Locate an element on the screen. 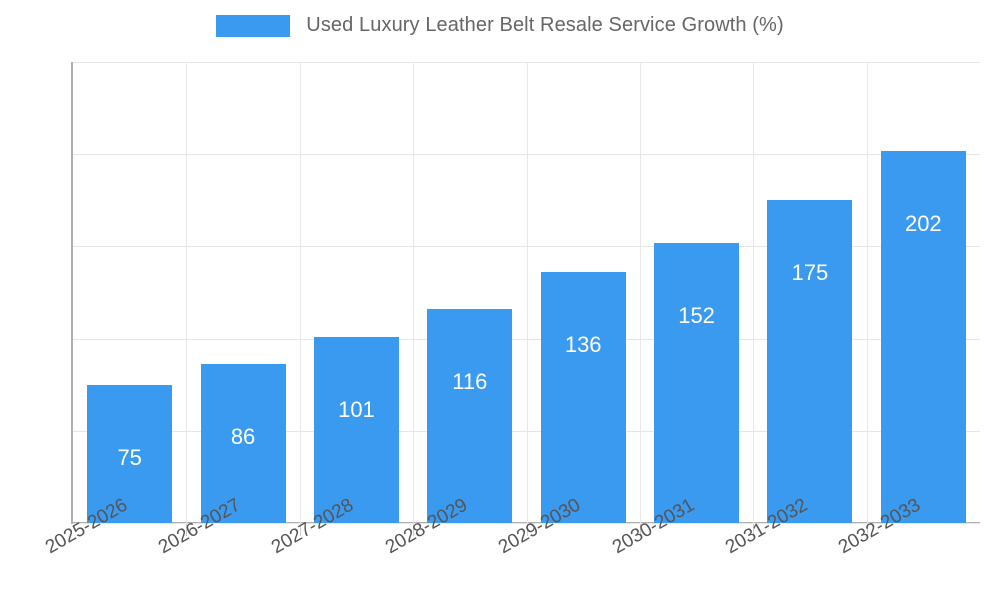  bar: 86 is located at coordinates (243, 443).